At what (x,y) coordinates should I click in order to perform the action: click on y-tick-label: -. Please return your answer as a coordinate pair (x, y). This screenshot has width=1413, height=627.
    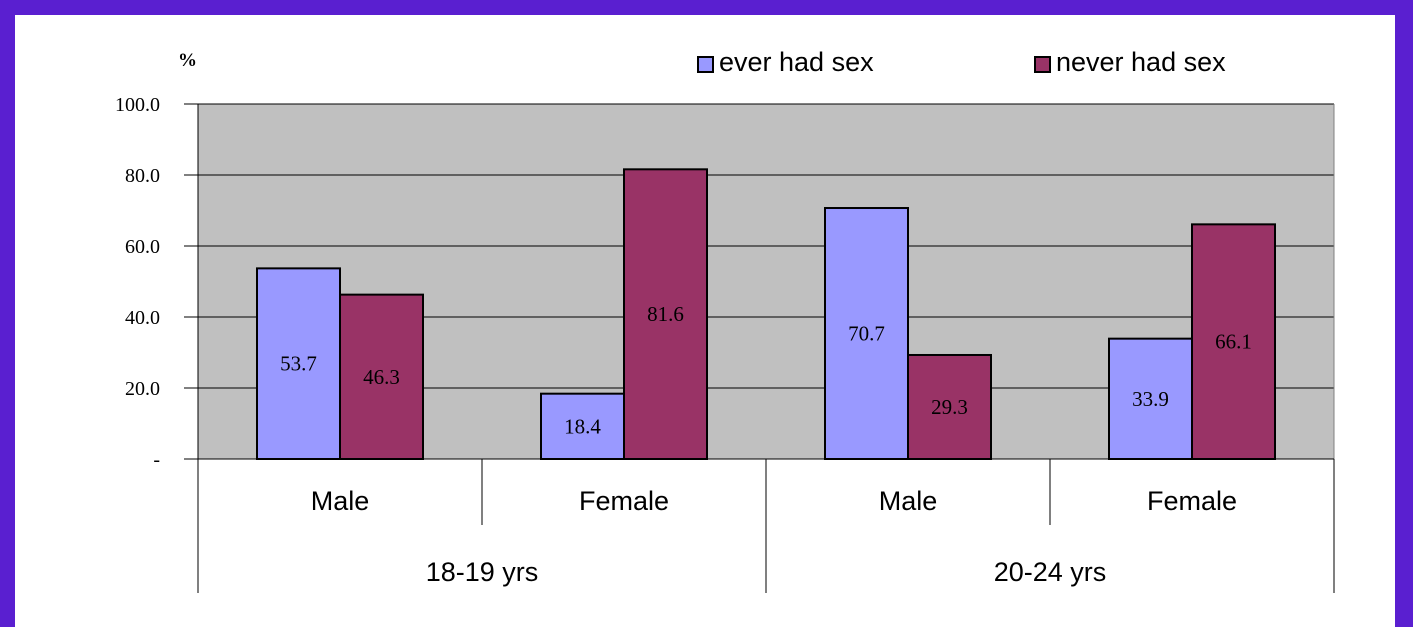
    Looking at the image, I should click on (156, 460).